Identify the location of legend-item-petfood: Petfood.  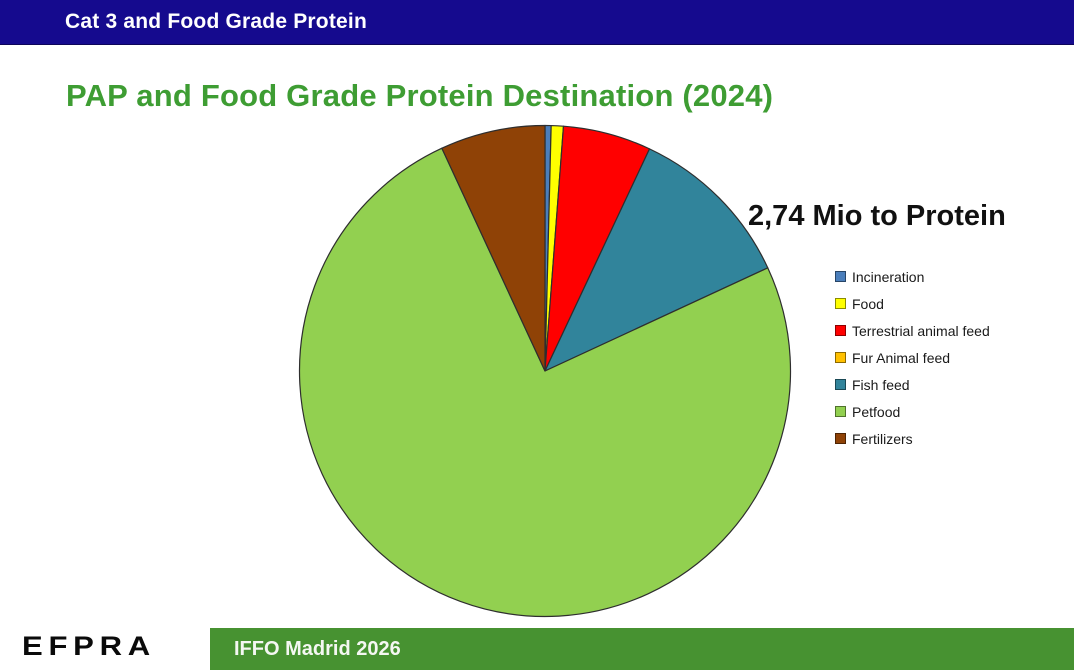
(912, 411).